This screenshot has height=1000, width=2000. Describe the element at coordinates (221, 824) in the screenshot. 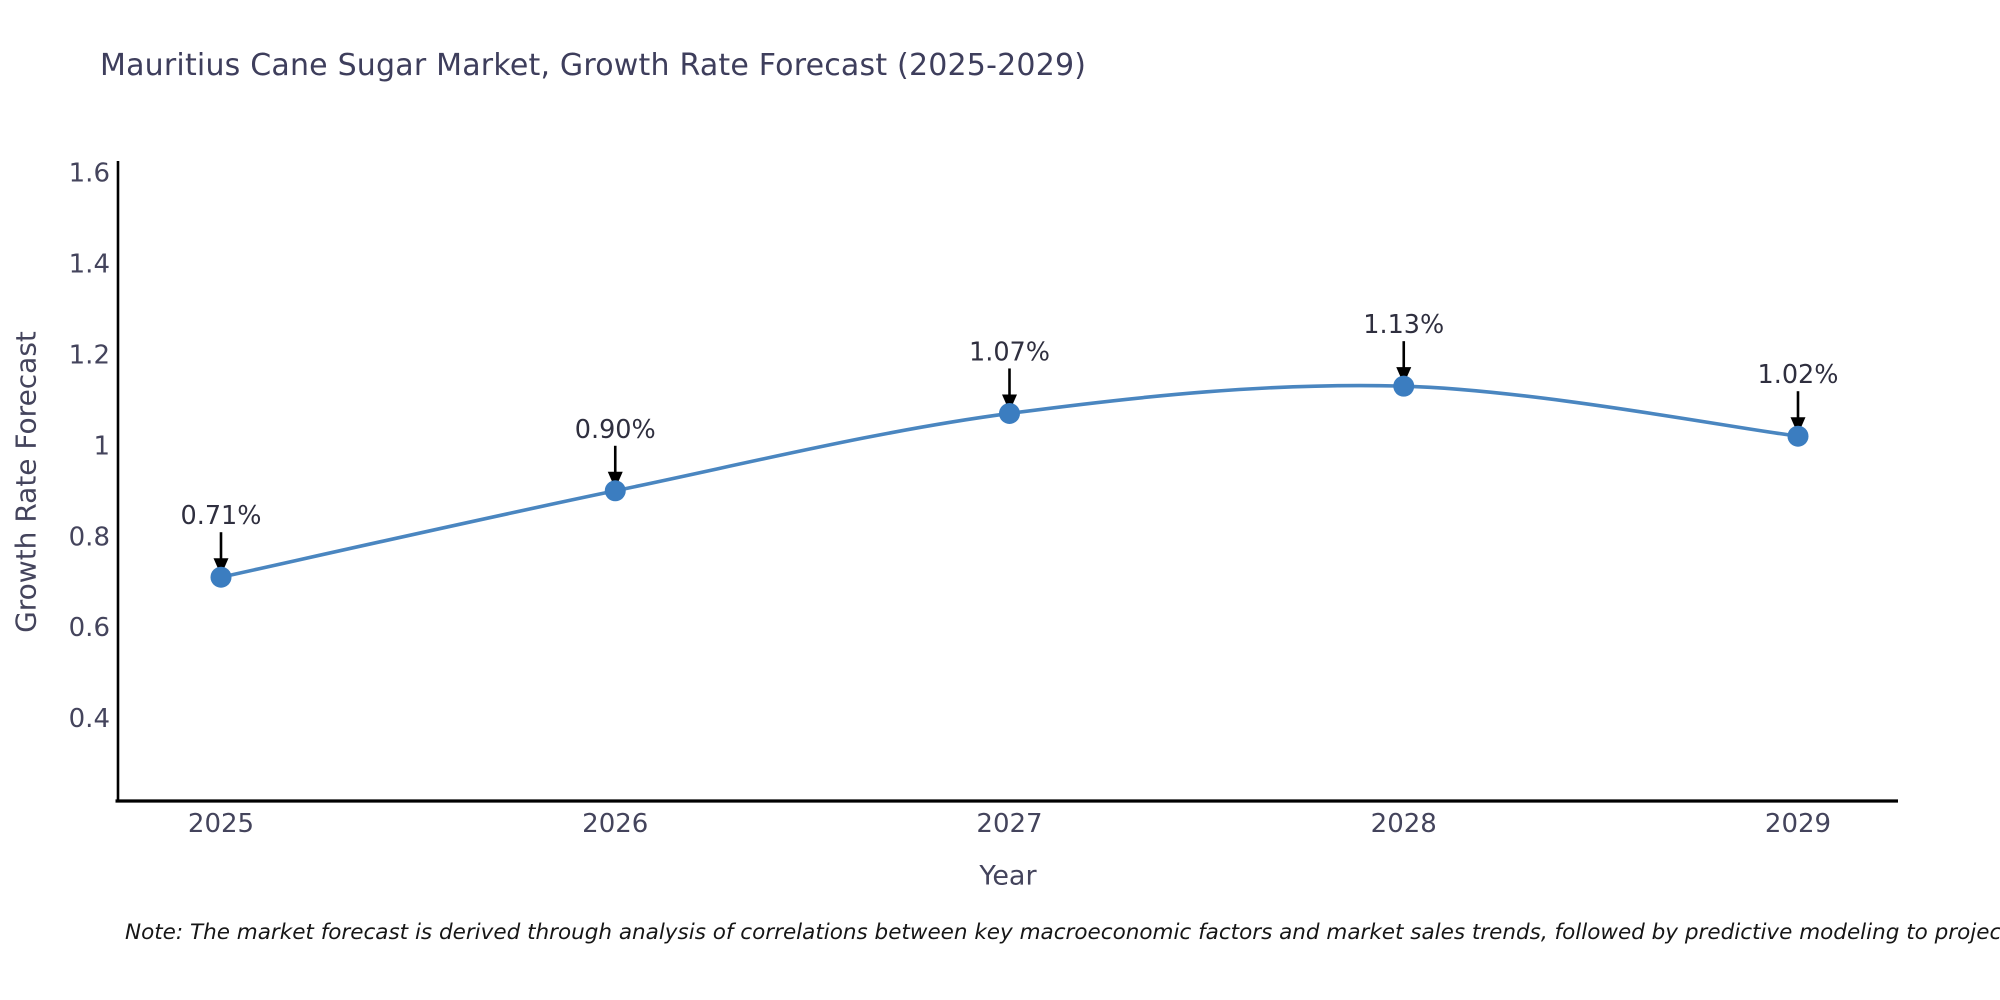

I see `x-tick-label: 2025` at that location.